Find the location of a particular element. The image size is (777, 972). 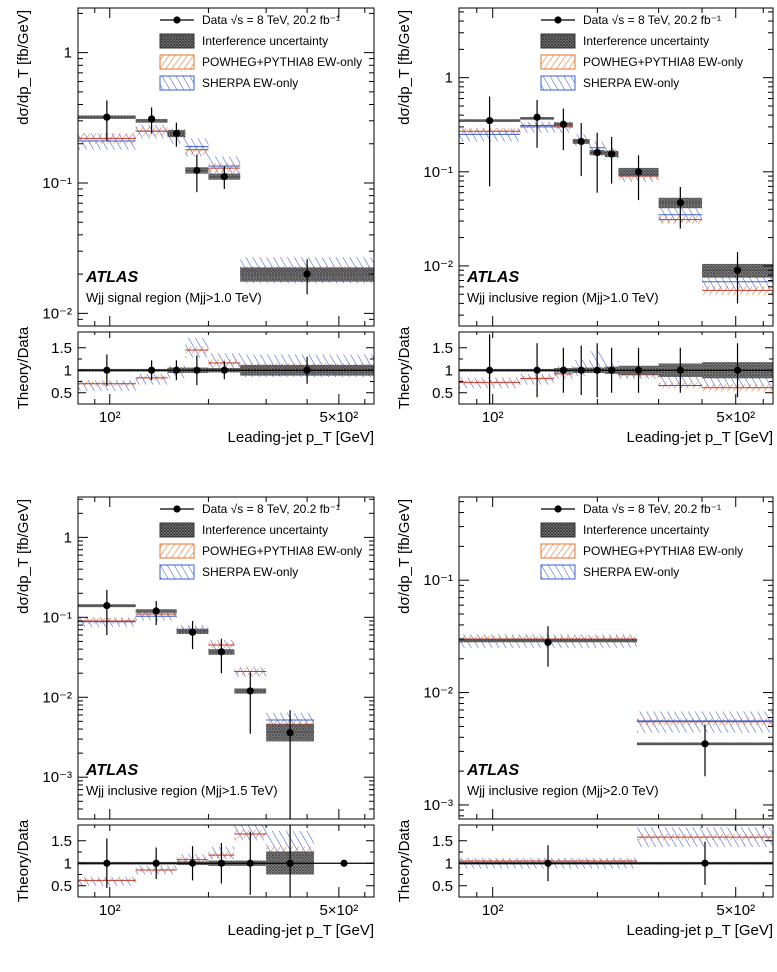

ratio-frame is located at coordinates (226, 861).